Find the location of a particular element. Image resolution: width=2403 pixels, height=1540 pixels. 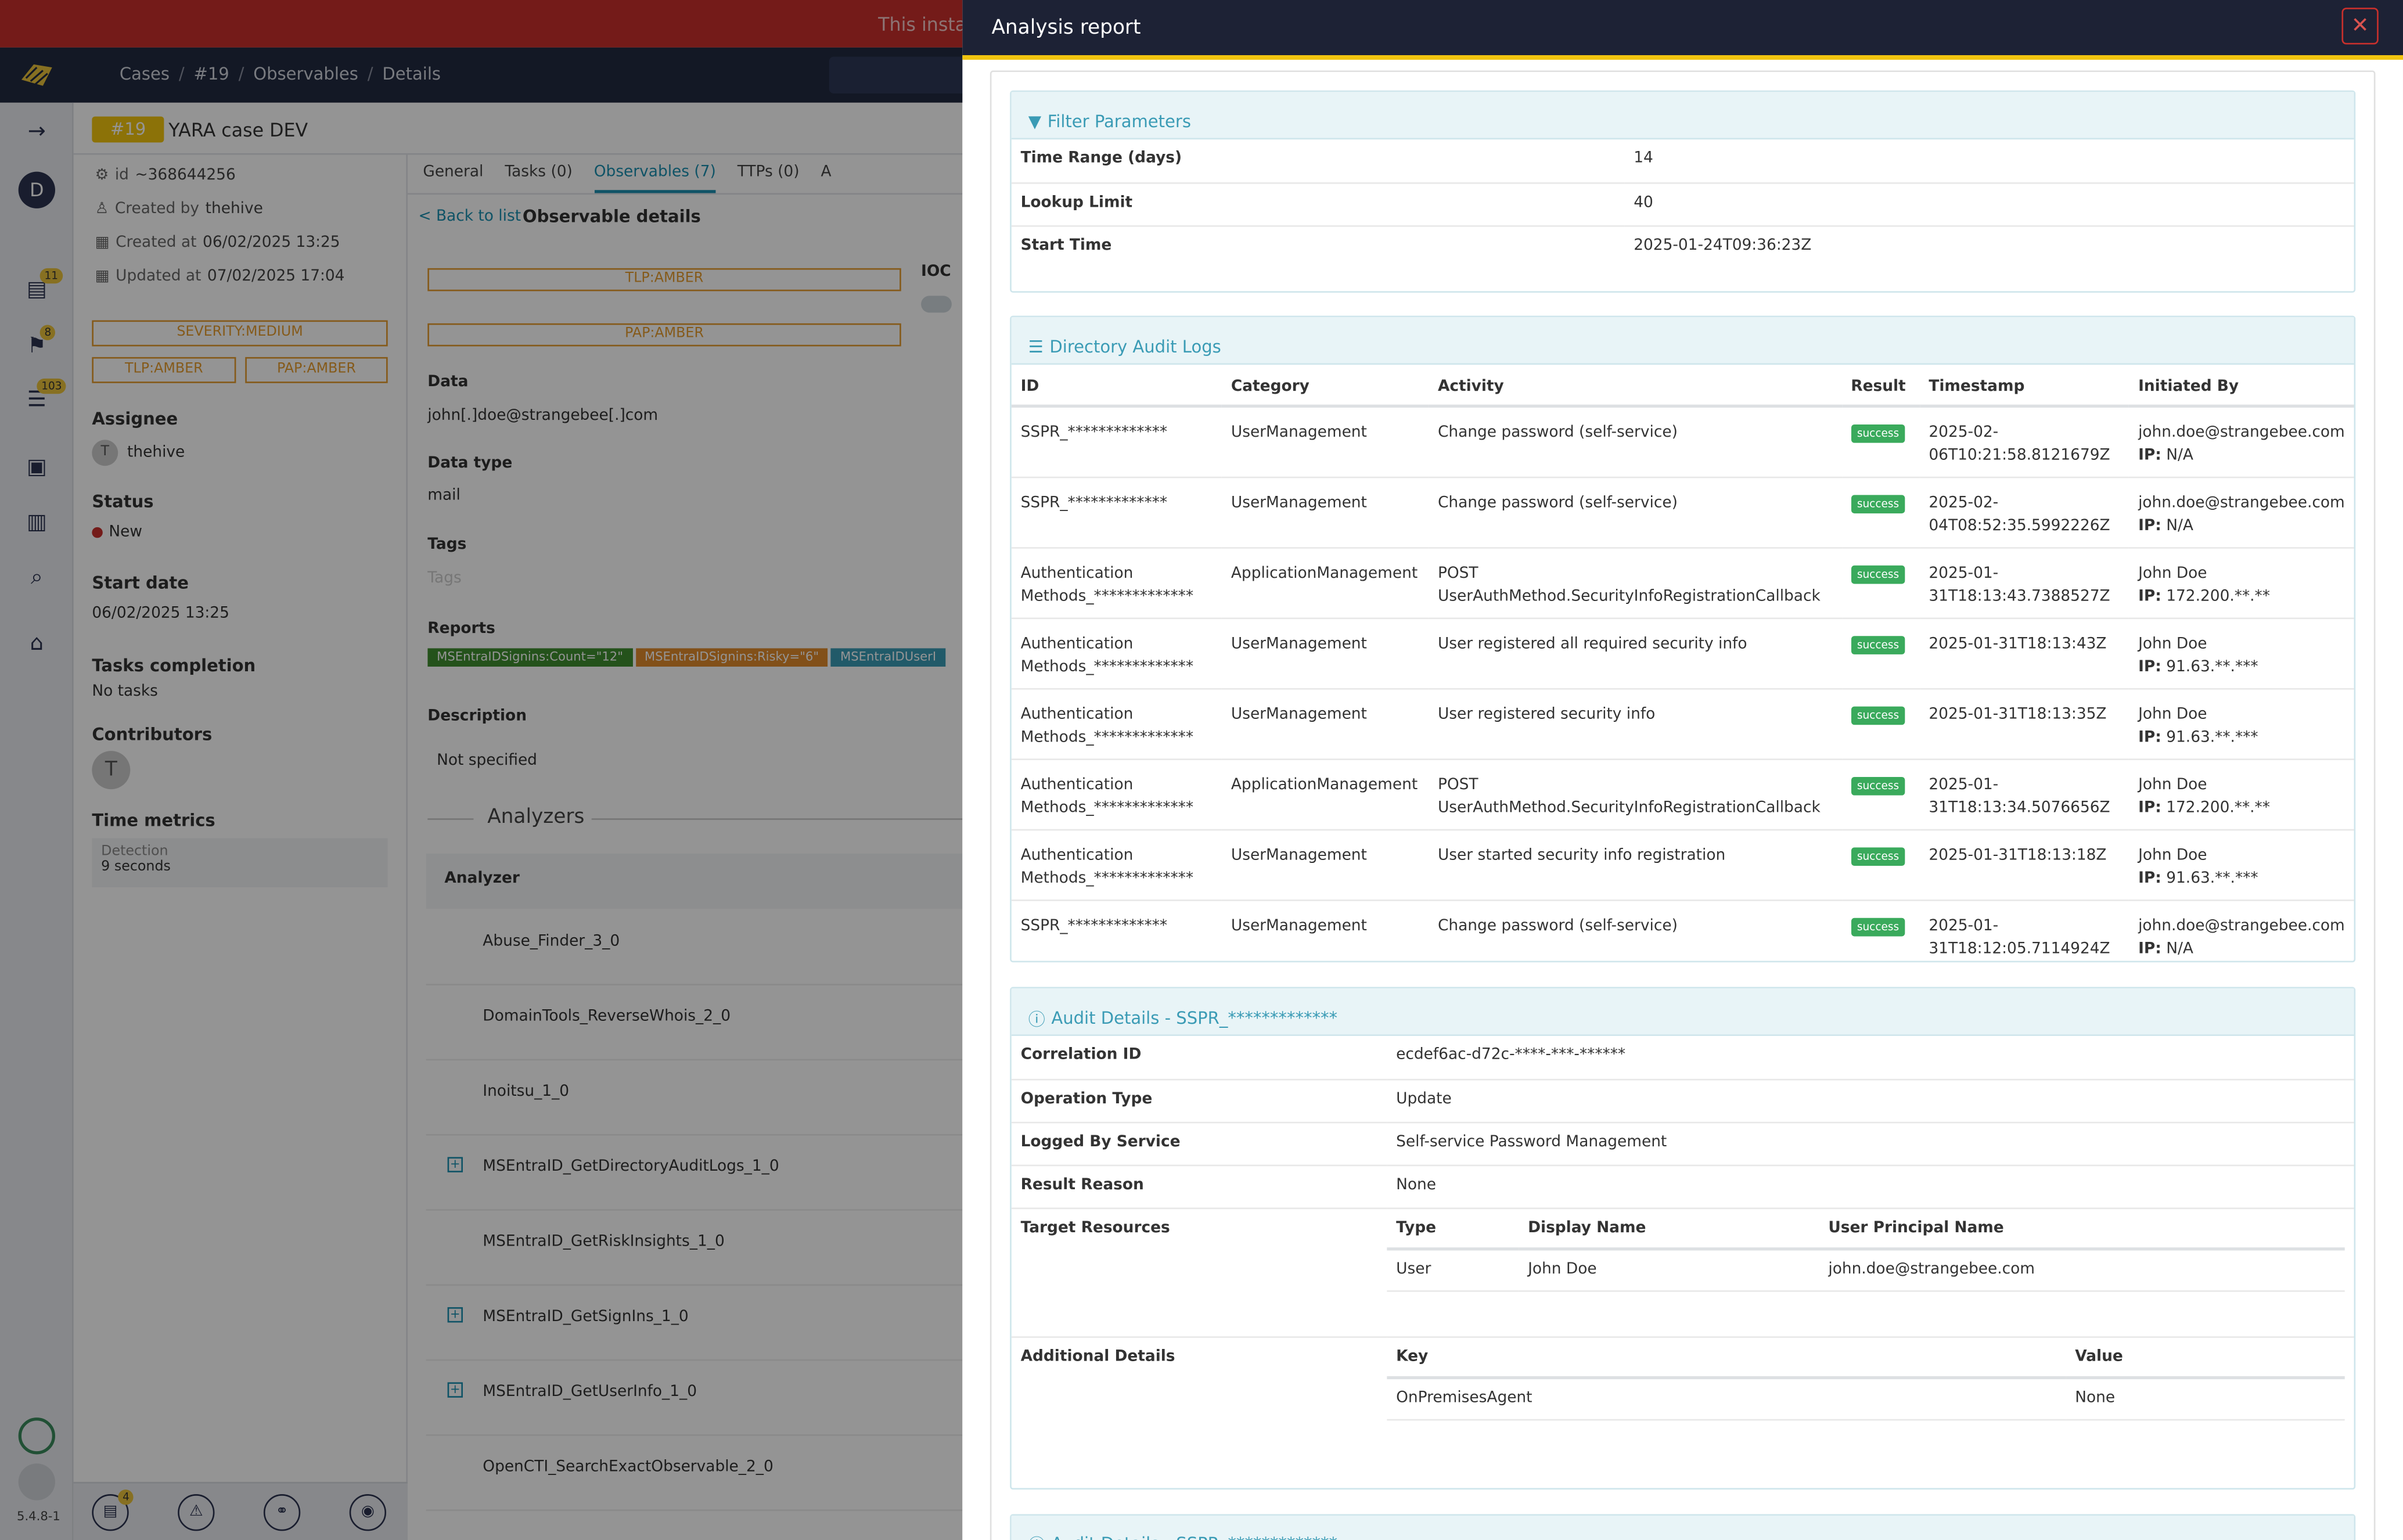

analyzer-row: + MSEntraID_GetUserInfo_1_0 is located at coordinates (694, 1399).